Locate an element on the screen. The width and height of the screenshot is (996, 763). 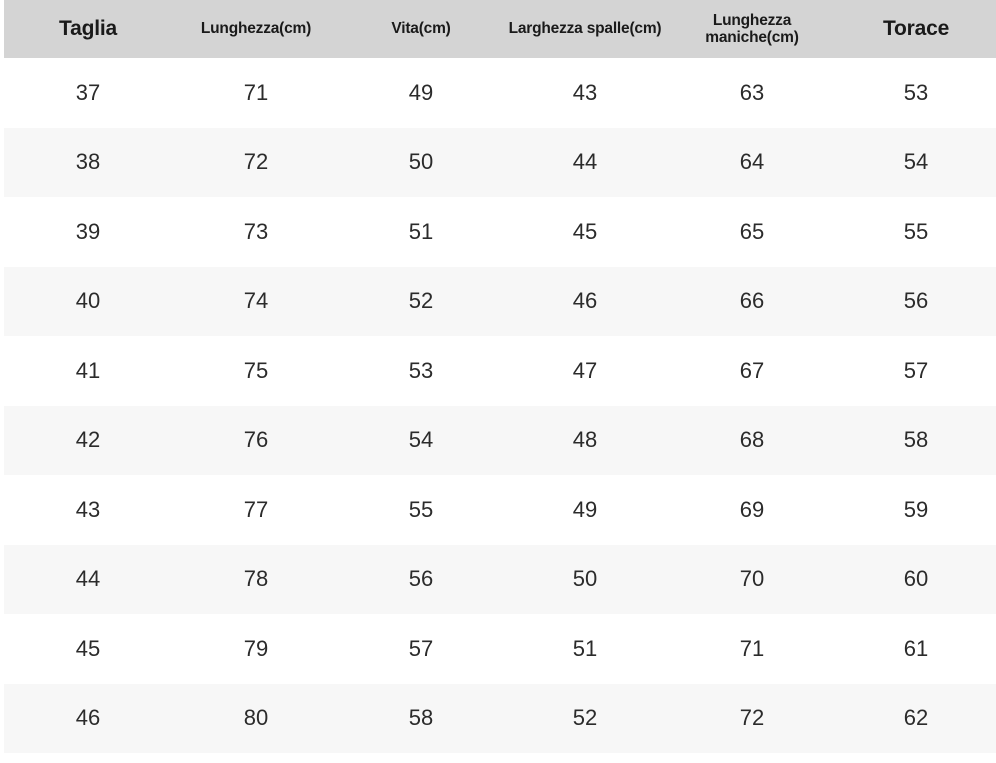
table-row: 37 71 49 43 63 53 is located at coordinates (500, 93).